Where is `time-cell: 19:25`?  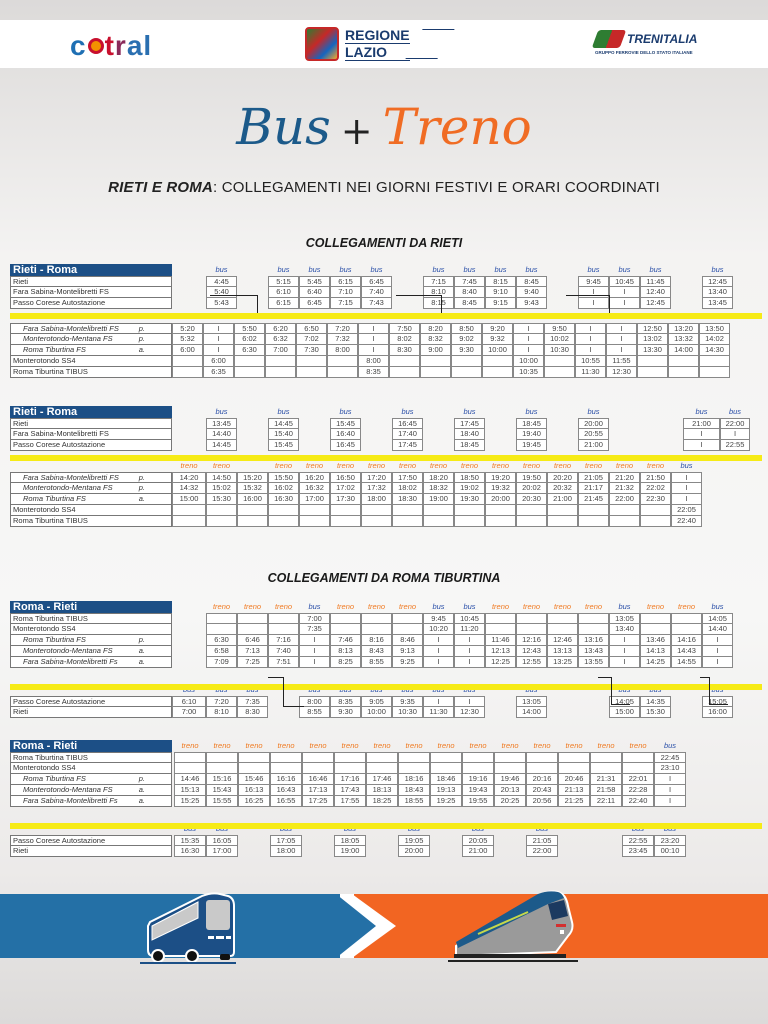 time-cell: 19:25 is located at coordinates (446, 801).